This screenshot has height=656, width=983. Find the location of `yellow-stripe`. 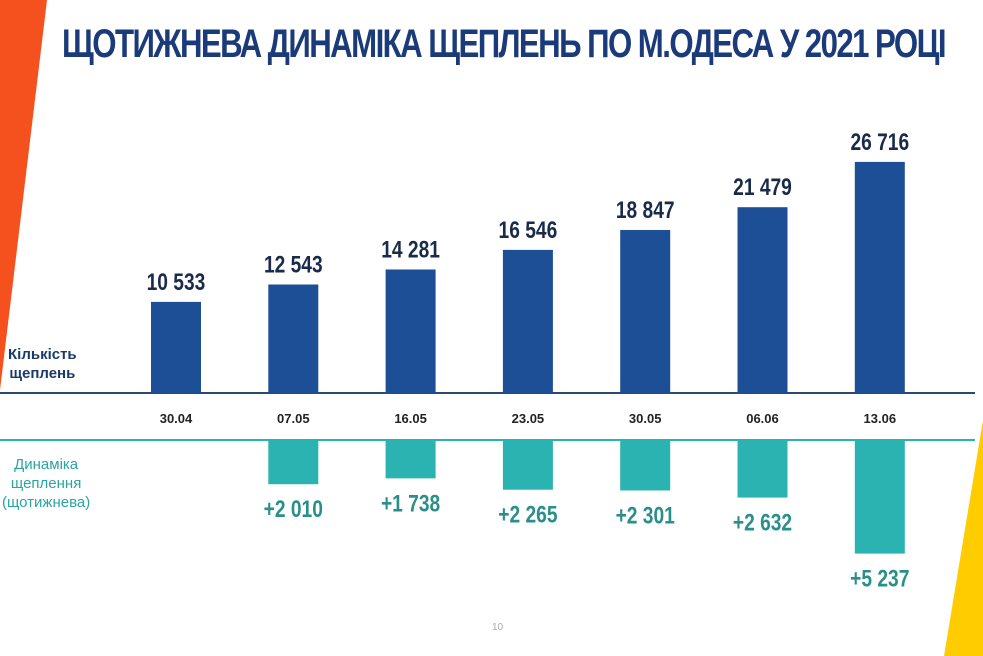

yellow-stripe is located at coordinates (963, 538).